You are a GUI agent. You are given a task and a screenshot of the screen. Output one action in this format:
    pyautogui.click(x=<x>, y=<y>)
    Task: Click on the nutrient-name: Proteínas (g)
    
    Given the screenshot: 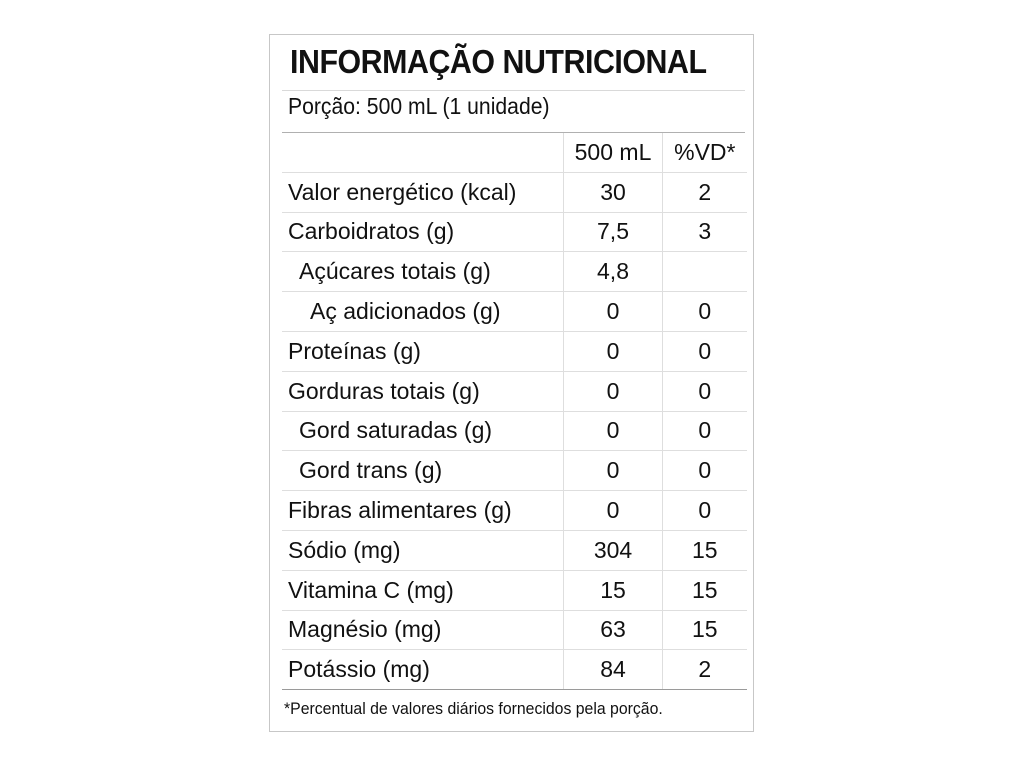 What is the action you would take?
    pyautogui.click(x=423, y=351)
    